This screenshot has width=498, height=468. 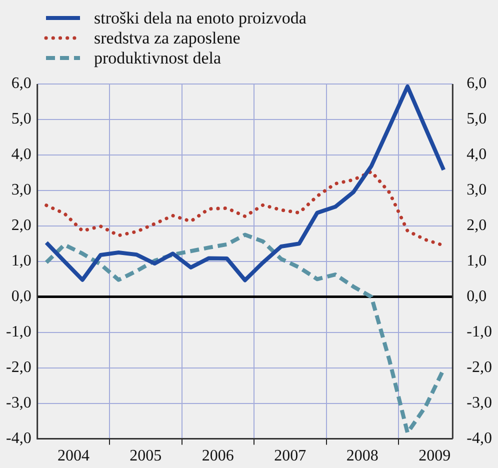 What do you see at coordinates (479, 403) in the screenshot?
I see `y2-tick-label: -3,0` at bounding box center [479, 403].